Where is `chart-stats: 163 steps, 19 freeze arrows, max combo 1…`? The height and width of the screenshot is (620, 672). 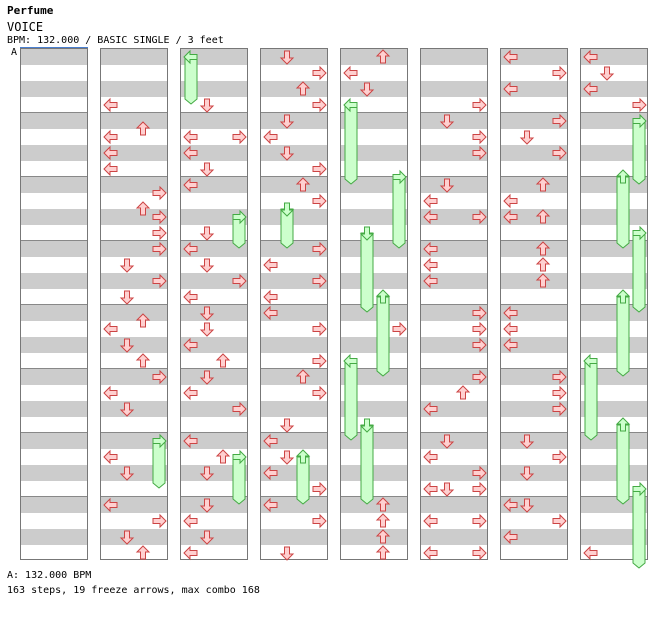 chart-stats: 163 steps, 19 freeze arrows, max combo 1… is located at coordinates (133, 590).